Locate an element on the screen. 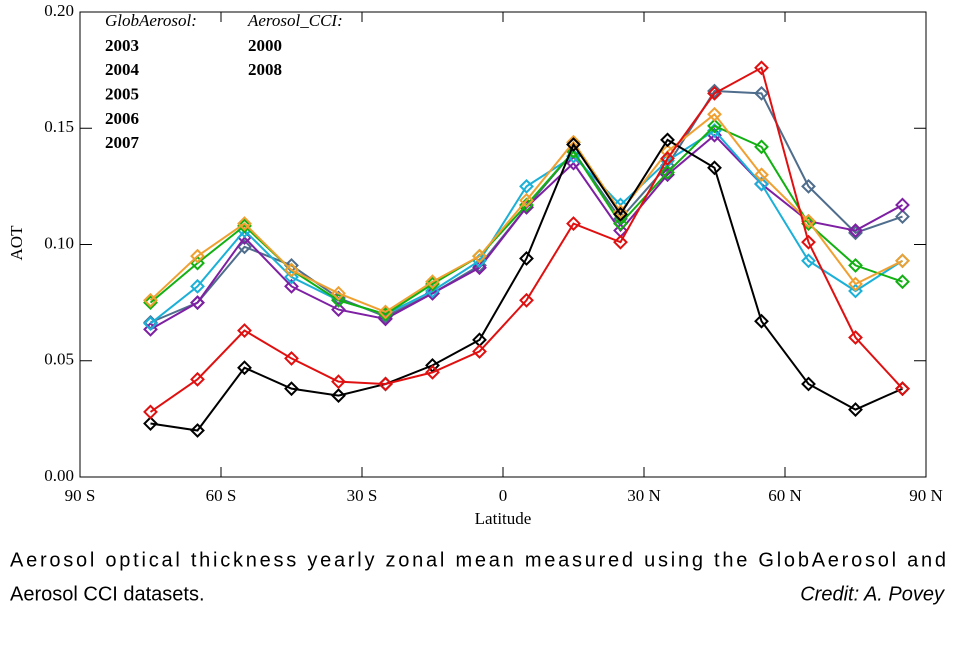 The height and width of the screenshot is (649, 958). credit: Credit: A. Povey is located at coordinates (872, 594).